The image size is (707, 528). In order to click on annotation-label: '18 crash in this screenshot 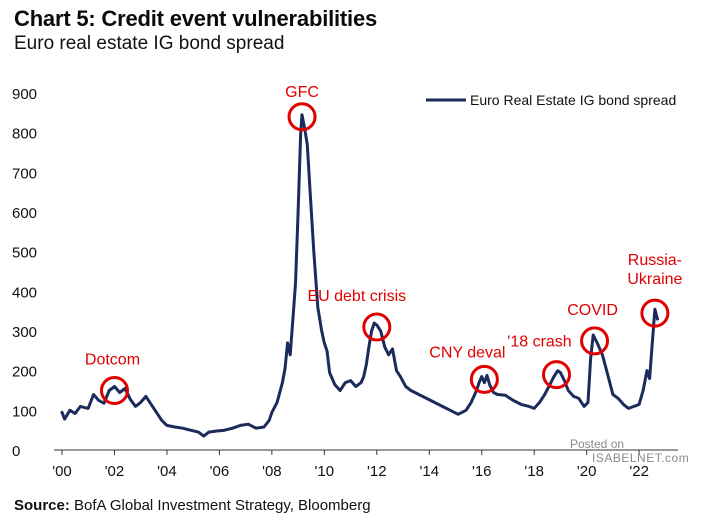, I will do `click(539, 342)`.